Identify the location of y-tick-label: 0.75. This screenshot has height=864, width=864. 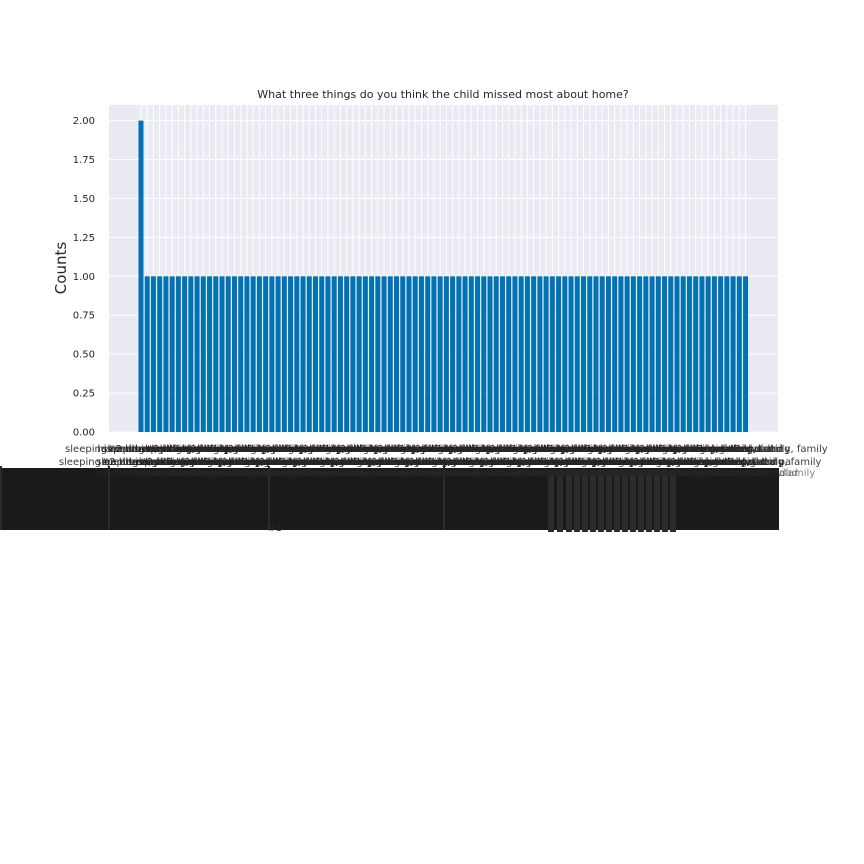
(84, 316).